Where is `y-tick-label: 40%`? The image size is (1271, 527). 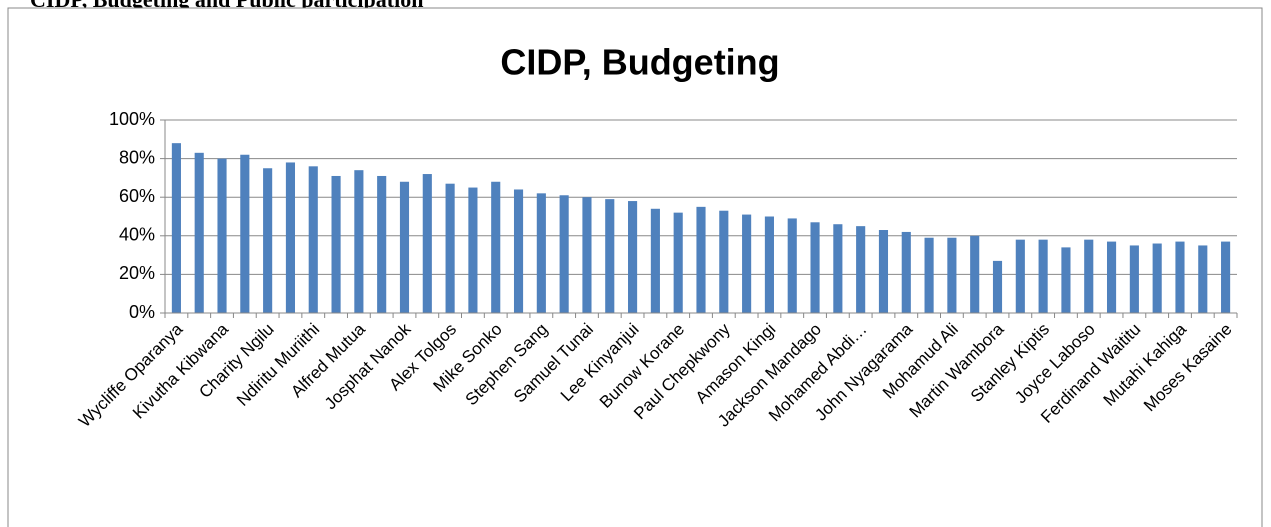
y-tick-label: 40% is located at coordinates (137, 235).